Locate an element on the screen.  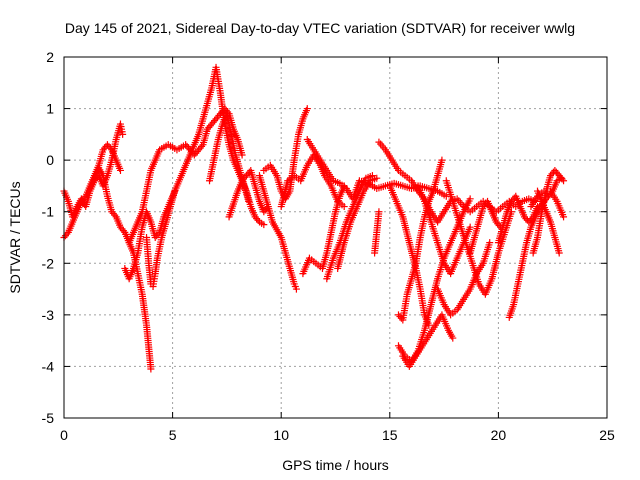
y-tick-label: 2 is located at coordinates (50, 57).